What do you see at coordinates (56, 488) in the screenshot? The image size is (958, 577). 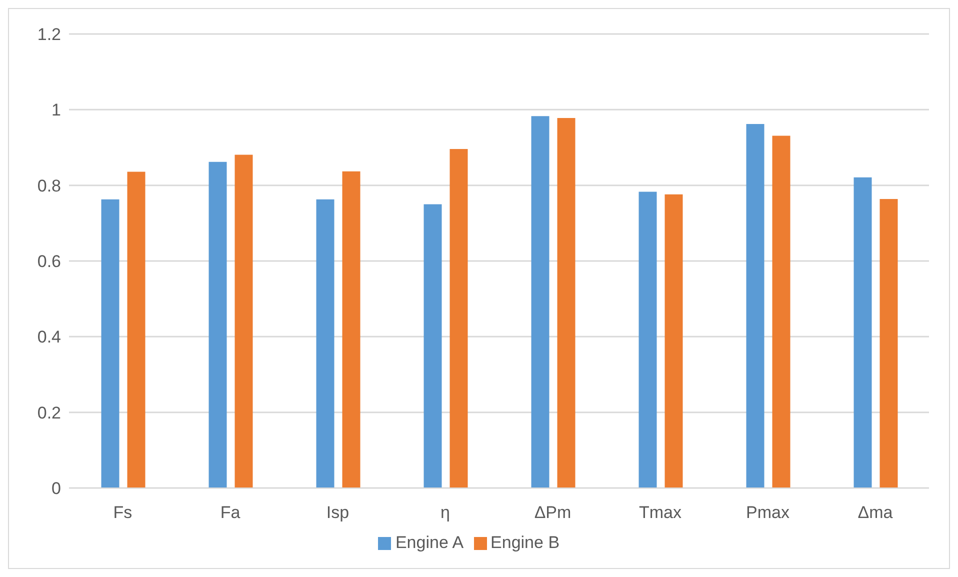 I see `y-tick-label: 0` at bounding box center [56, 488].